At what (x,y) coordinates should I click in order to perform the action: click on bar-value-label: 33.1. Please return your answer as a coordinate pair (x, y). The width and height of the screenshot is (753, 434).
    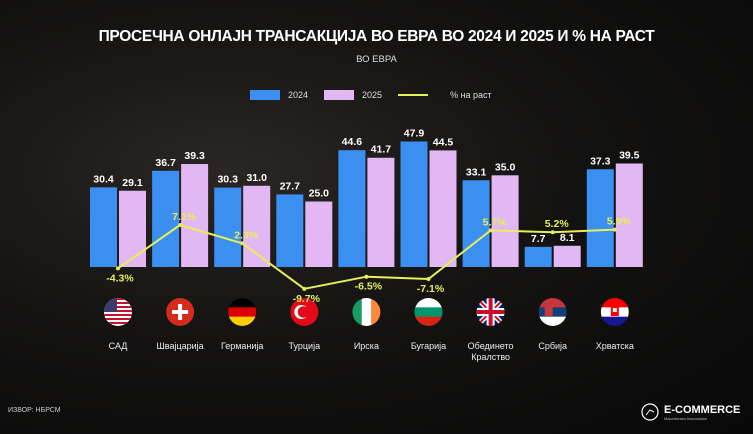
    Looking at the image, I should click on (476, 172).